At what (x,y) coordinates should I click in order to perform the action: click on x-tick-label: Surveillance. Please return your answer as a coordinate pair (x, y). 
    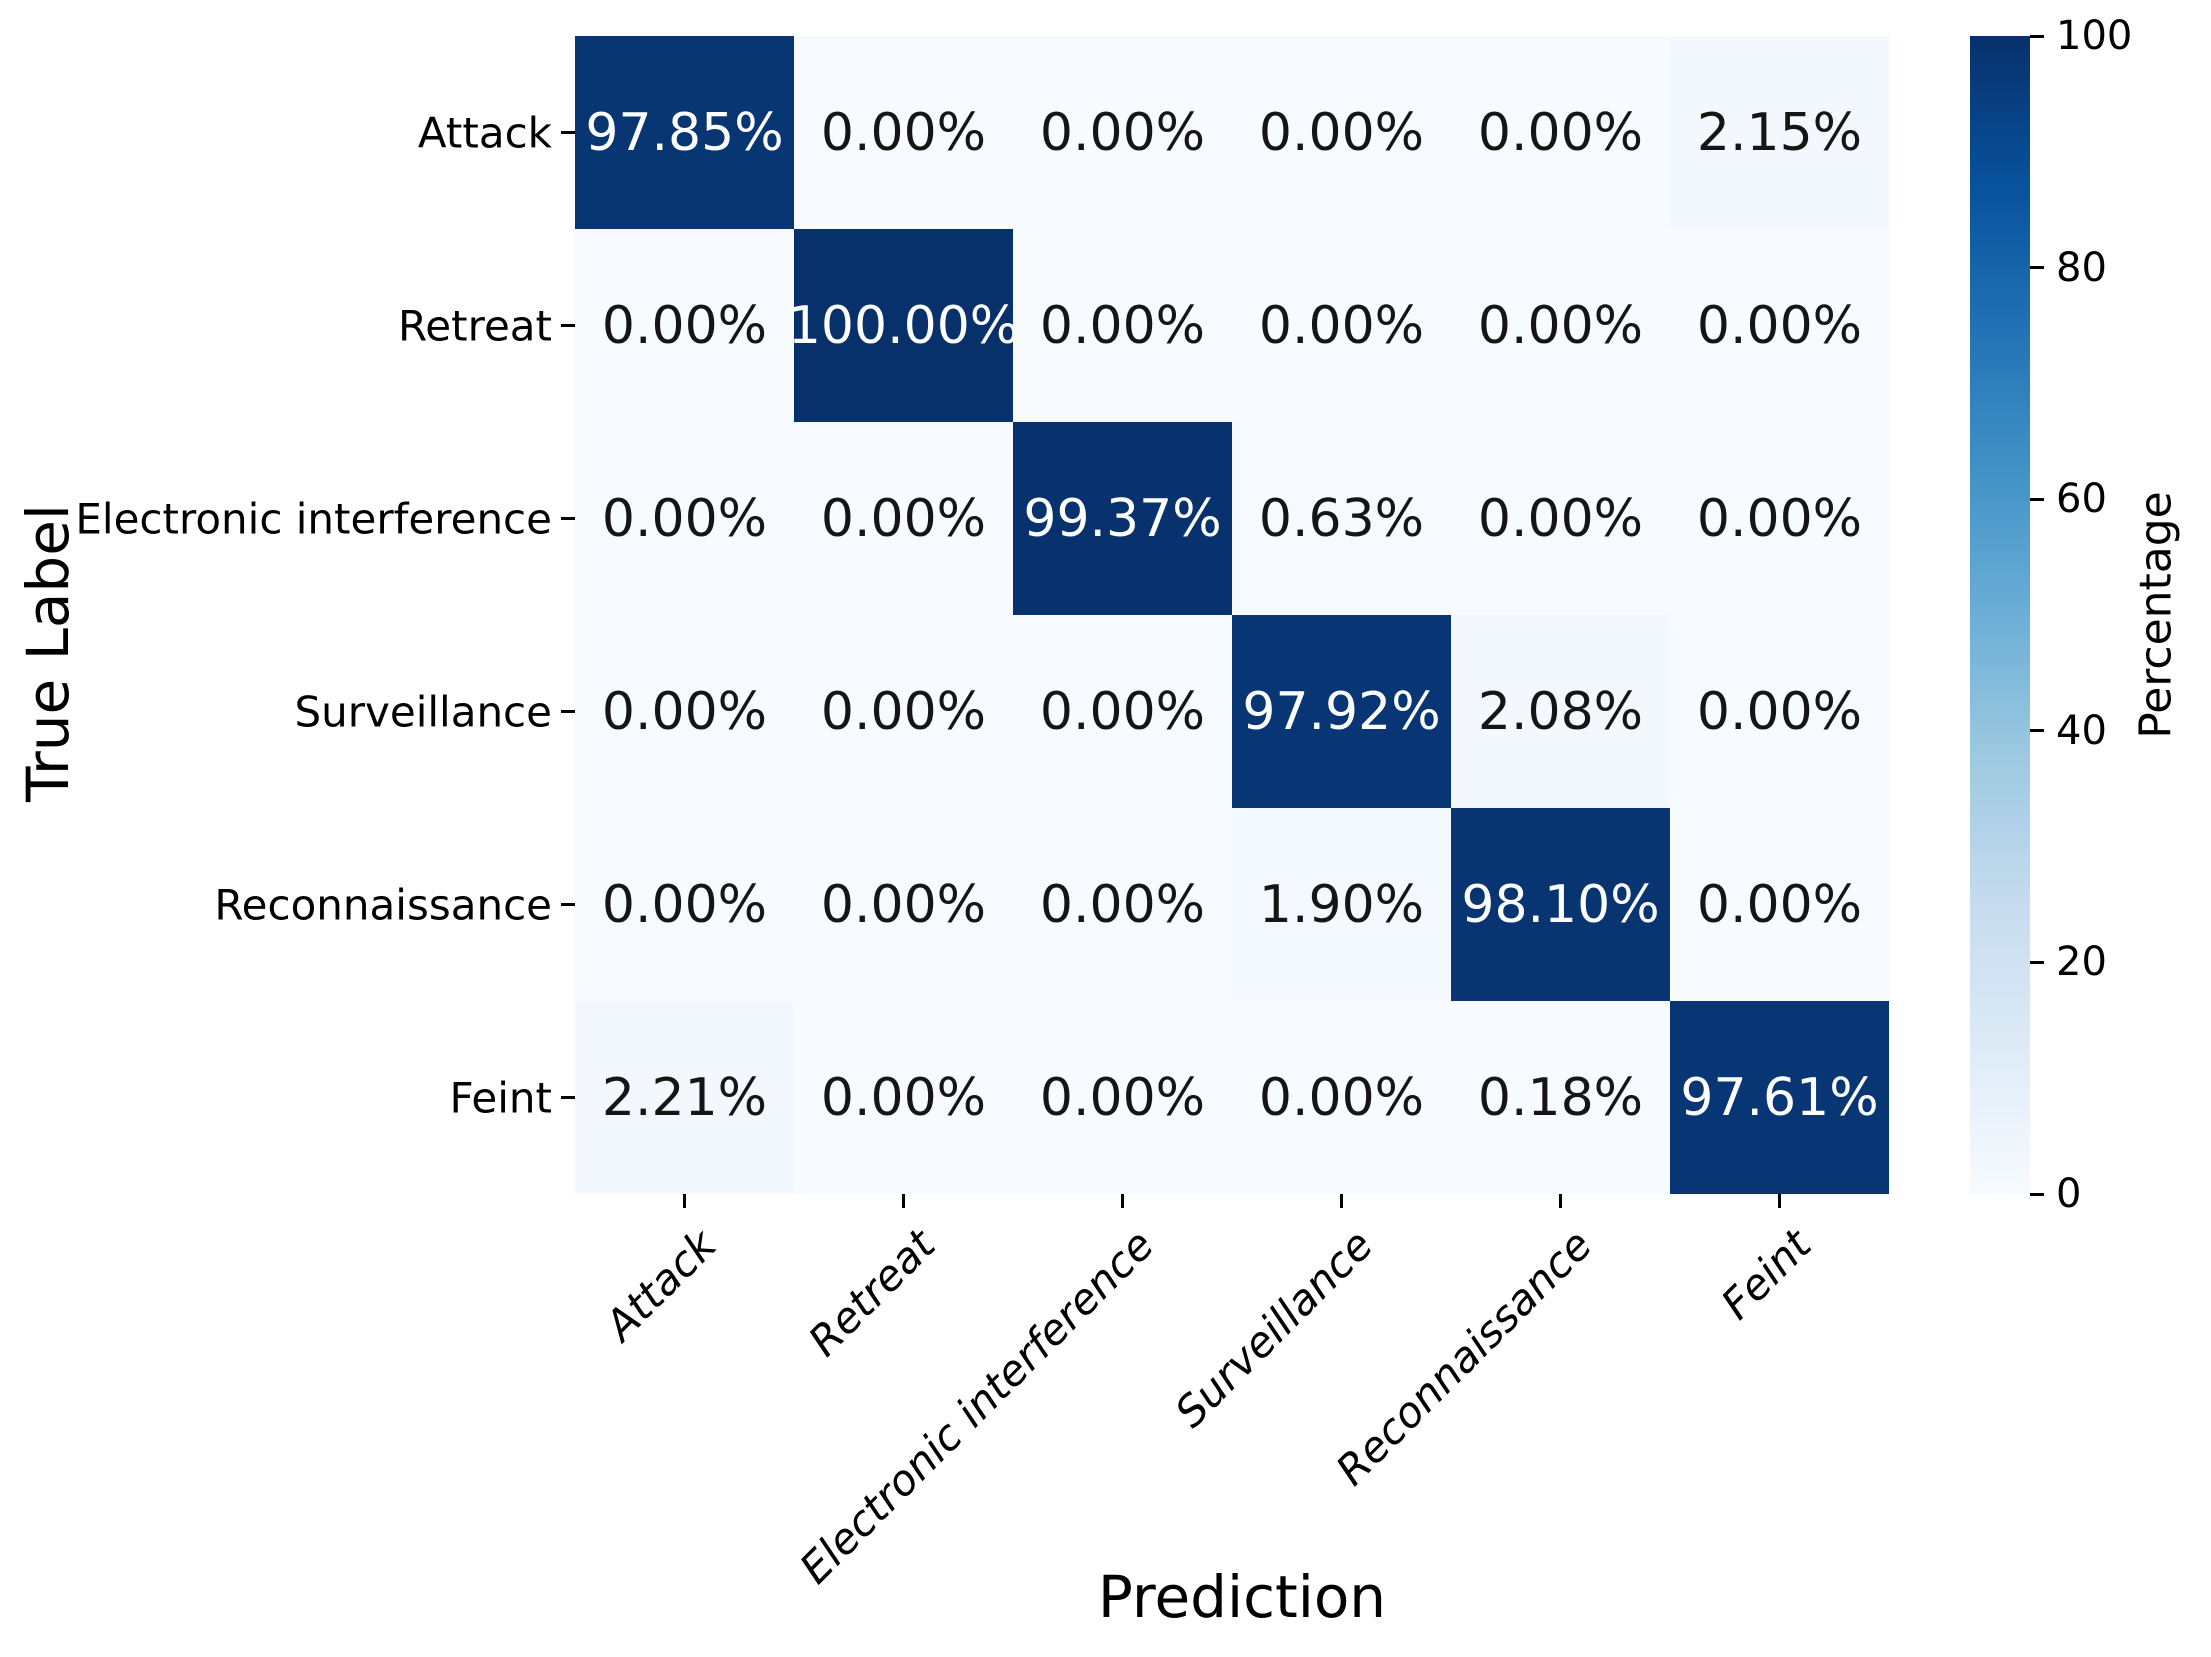
    Looking at the image, I should click on (1274, 1328).